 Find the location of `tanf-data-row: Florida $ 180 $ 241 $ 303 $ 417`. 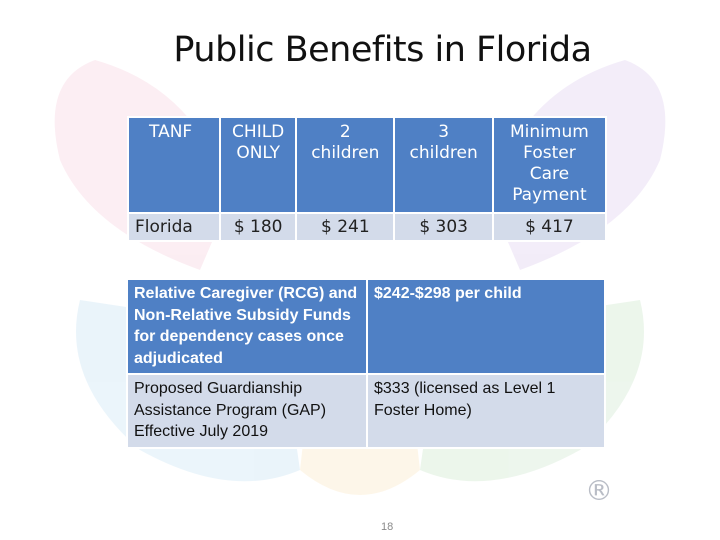

tanf-data-row: Florida $ 180 $ 241 $ 303 $ 417 is located at coordinates (367, 227).